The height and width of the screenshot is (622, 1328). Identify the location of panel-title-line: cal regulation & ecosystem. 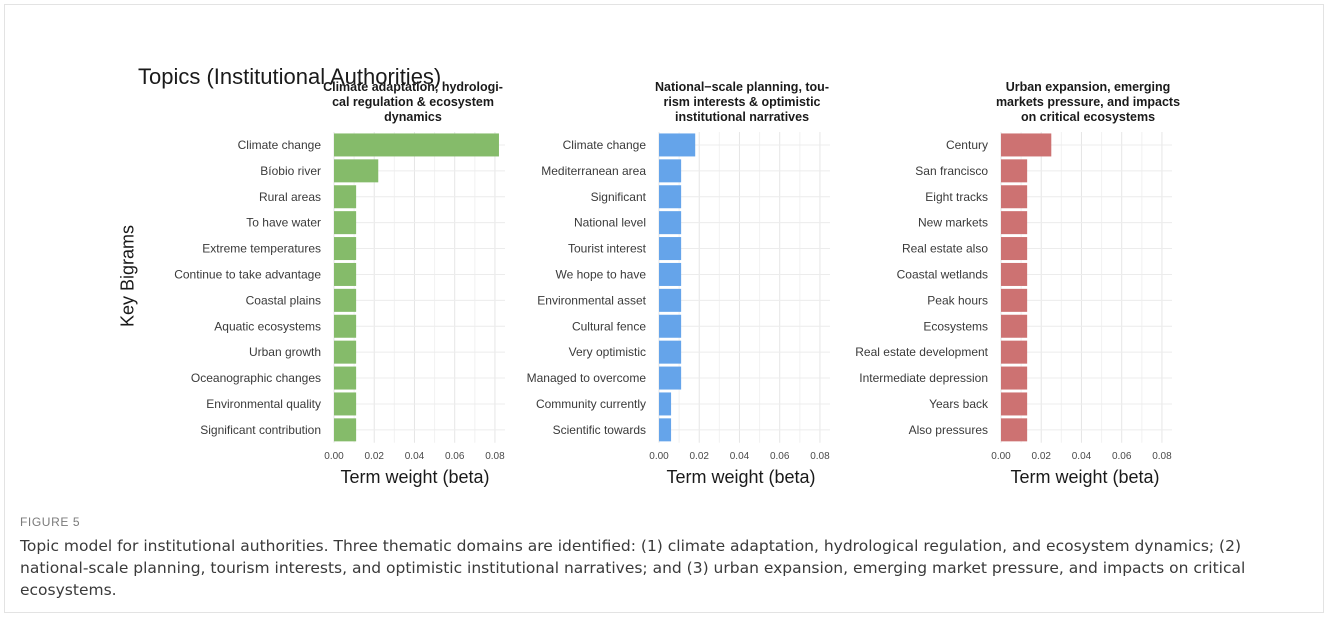
(413, 102).